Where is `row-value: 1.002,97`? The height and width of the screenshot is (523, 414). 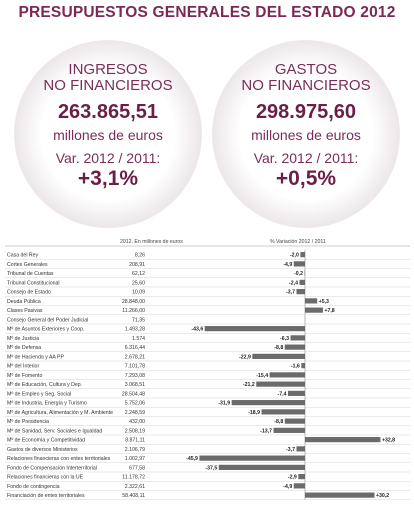
row-value: 1.002,97 is located at coordinates (135, 459).